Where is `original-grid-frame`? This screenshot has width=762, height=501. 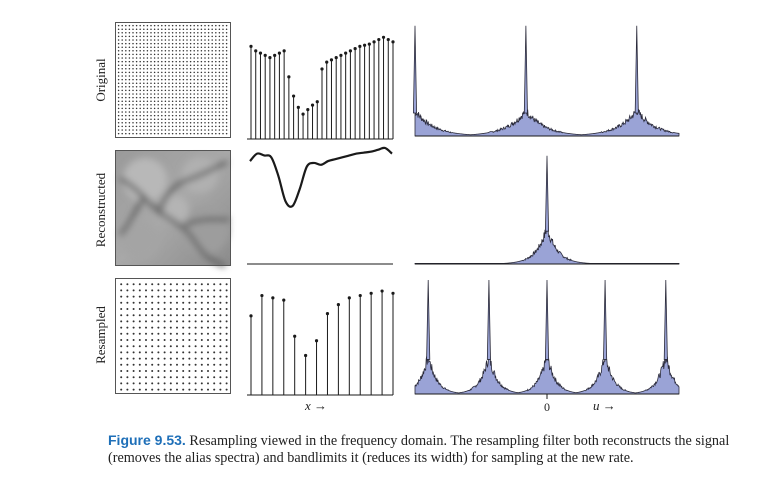 original-grid-frame is located at coordinates (173, 80).